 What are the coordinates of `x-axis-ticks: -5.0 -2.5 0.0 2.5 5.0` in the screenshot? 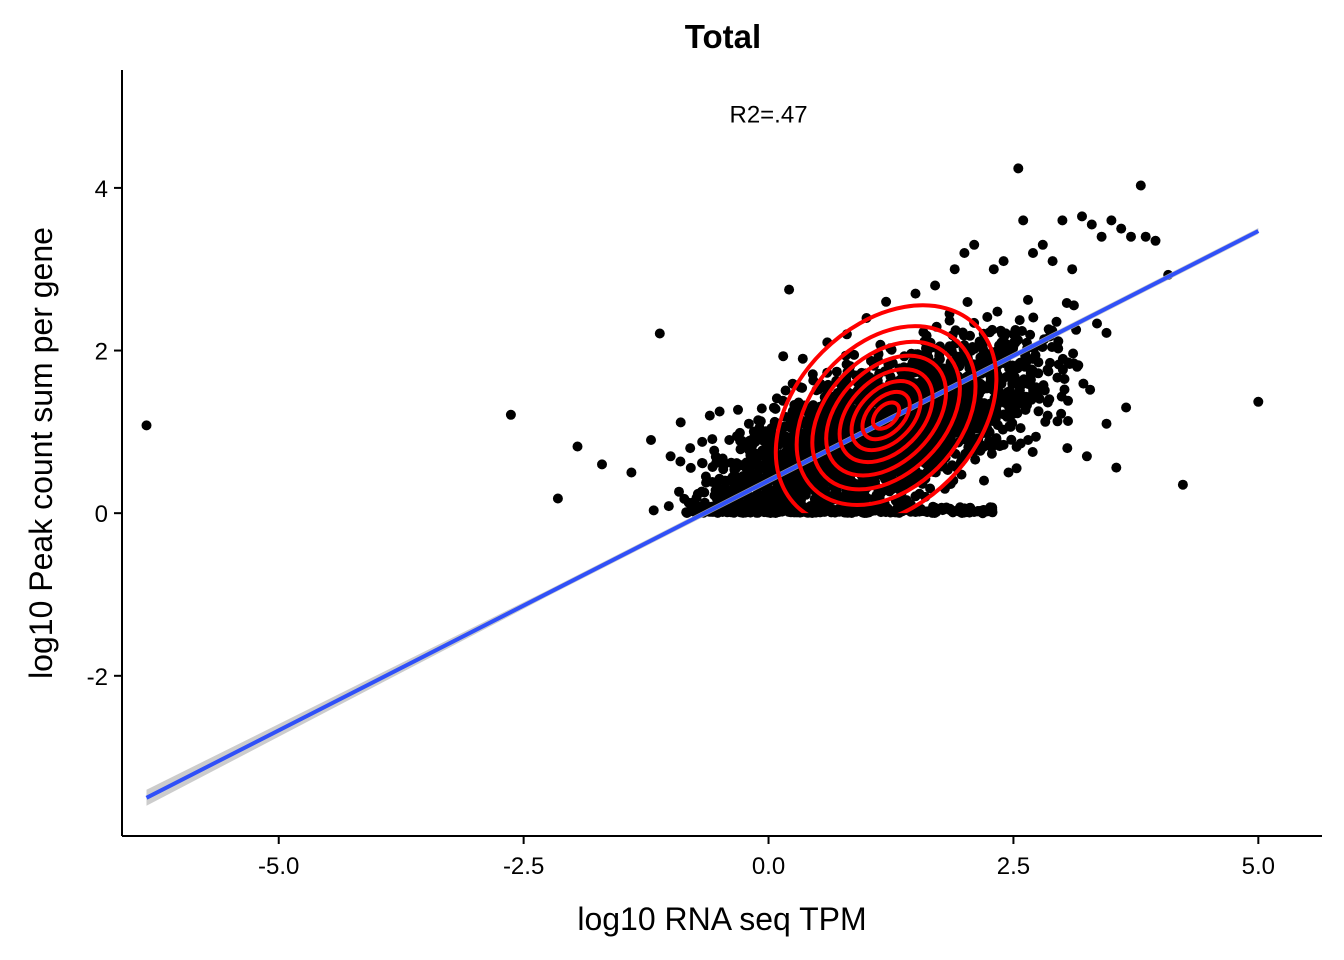 It's located at (766, 858).